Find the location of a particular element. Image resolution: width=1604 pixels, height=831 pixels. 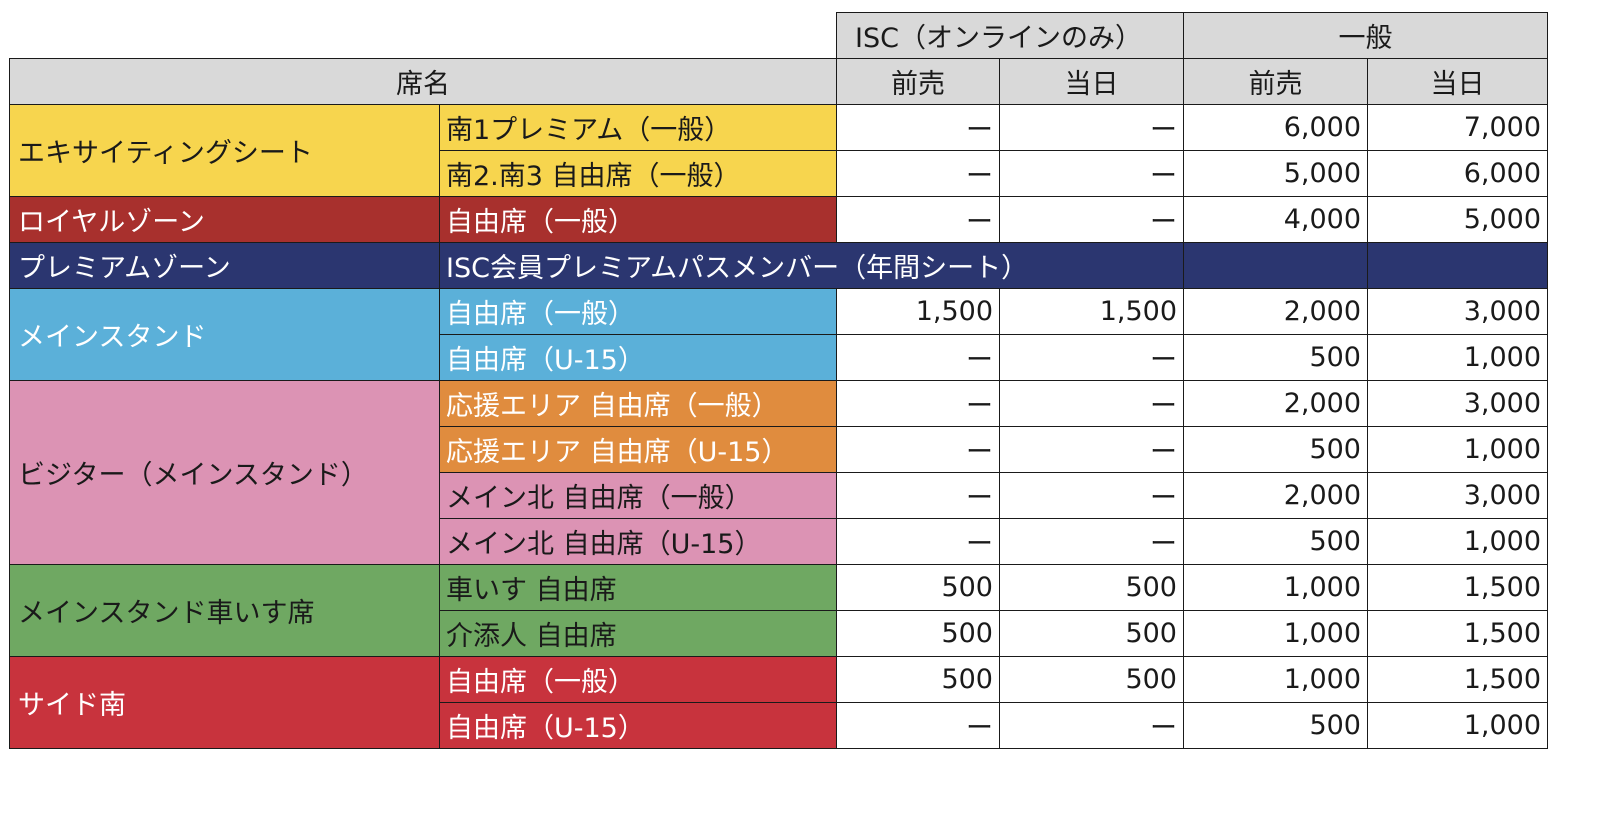

isc-group-header: ISC（オンラインのみ） is located at coordinates (1010, 35).